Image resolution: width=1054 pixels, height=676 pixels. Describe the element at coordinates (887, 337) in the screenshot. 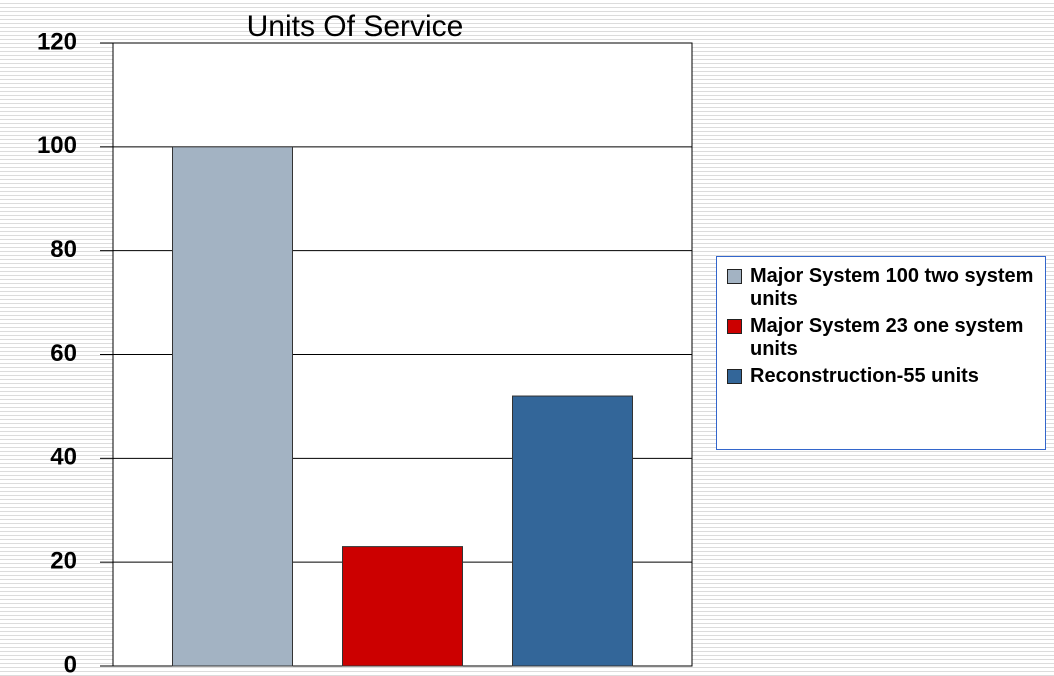

I see `legend-label: Major System 23 one system units` at that location.